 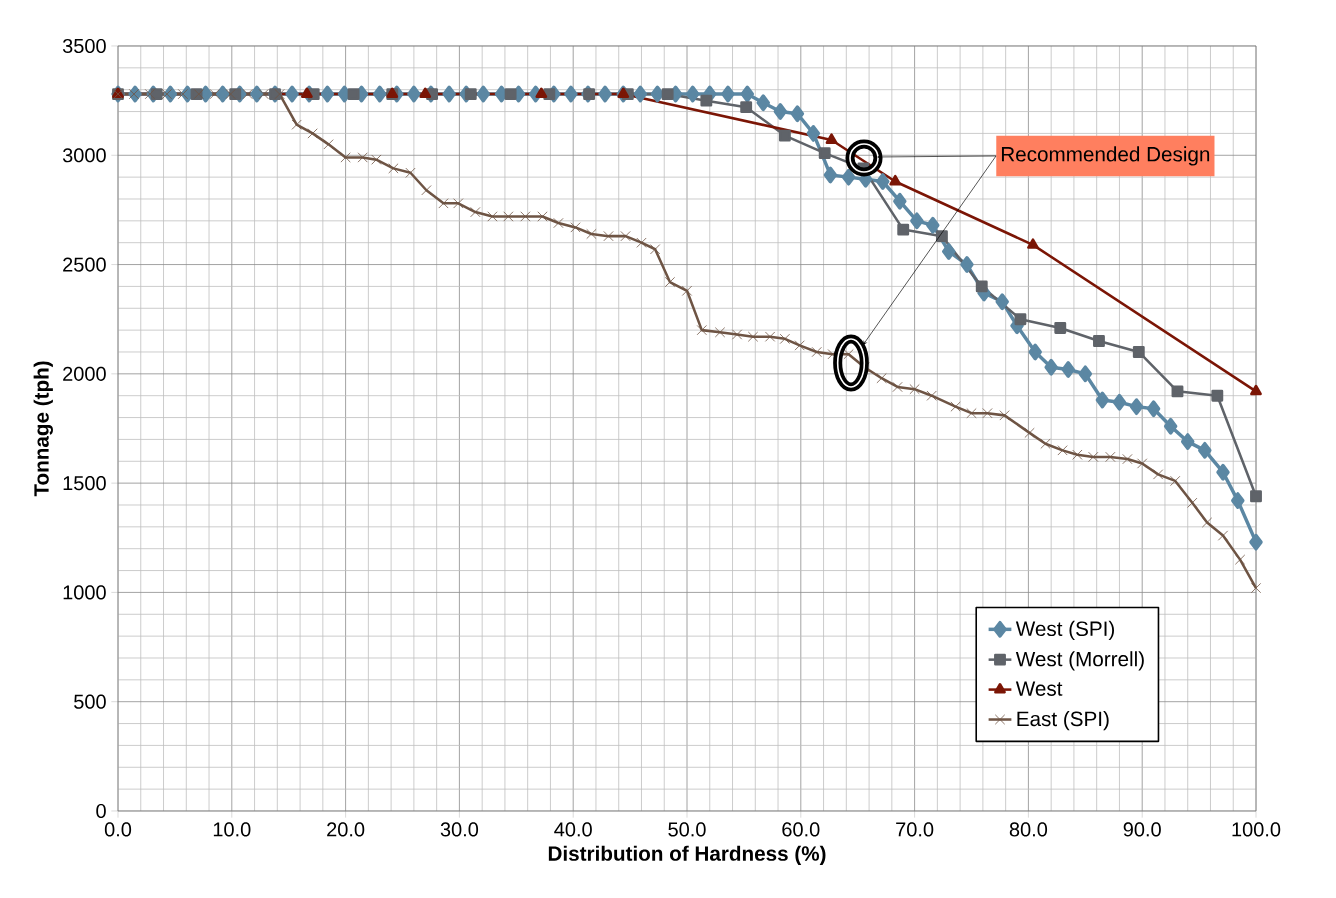 I want to click on x-axis-title: Distribution of Hardness (%), so click(x=687, y=855).